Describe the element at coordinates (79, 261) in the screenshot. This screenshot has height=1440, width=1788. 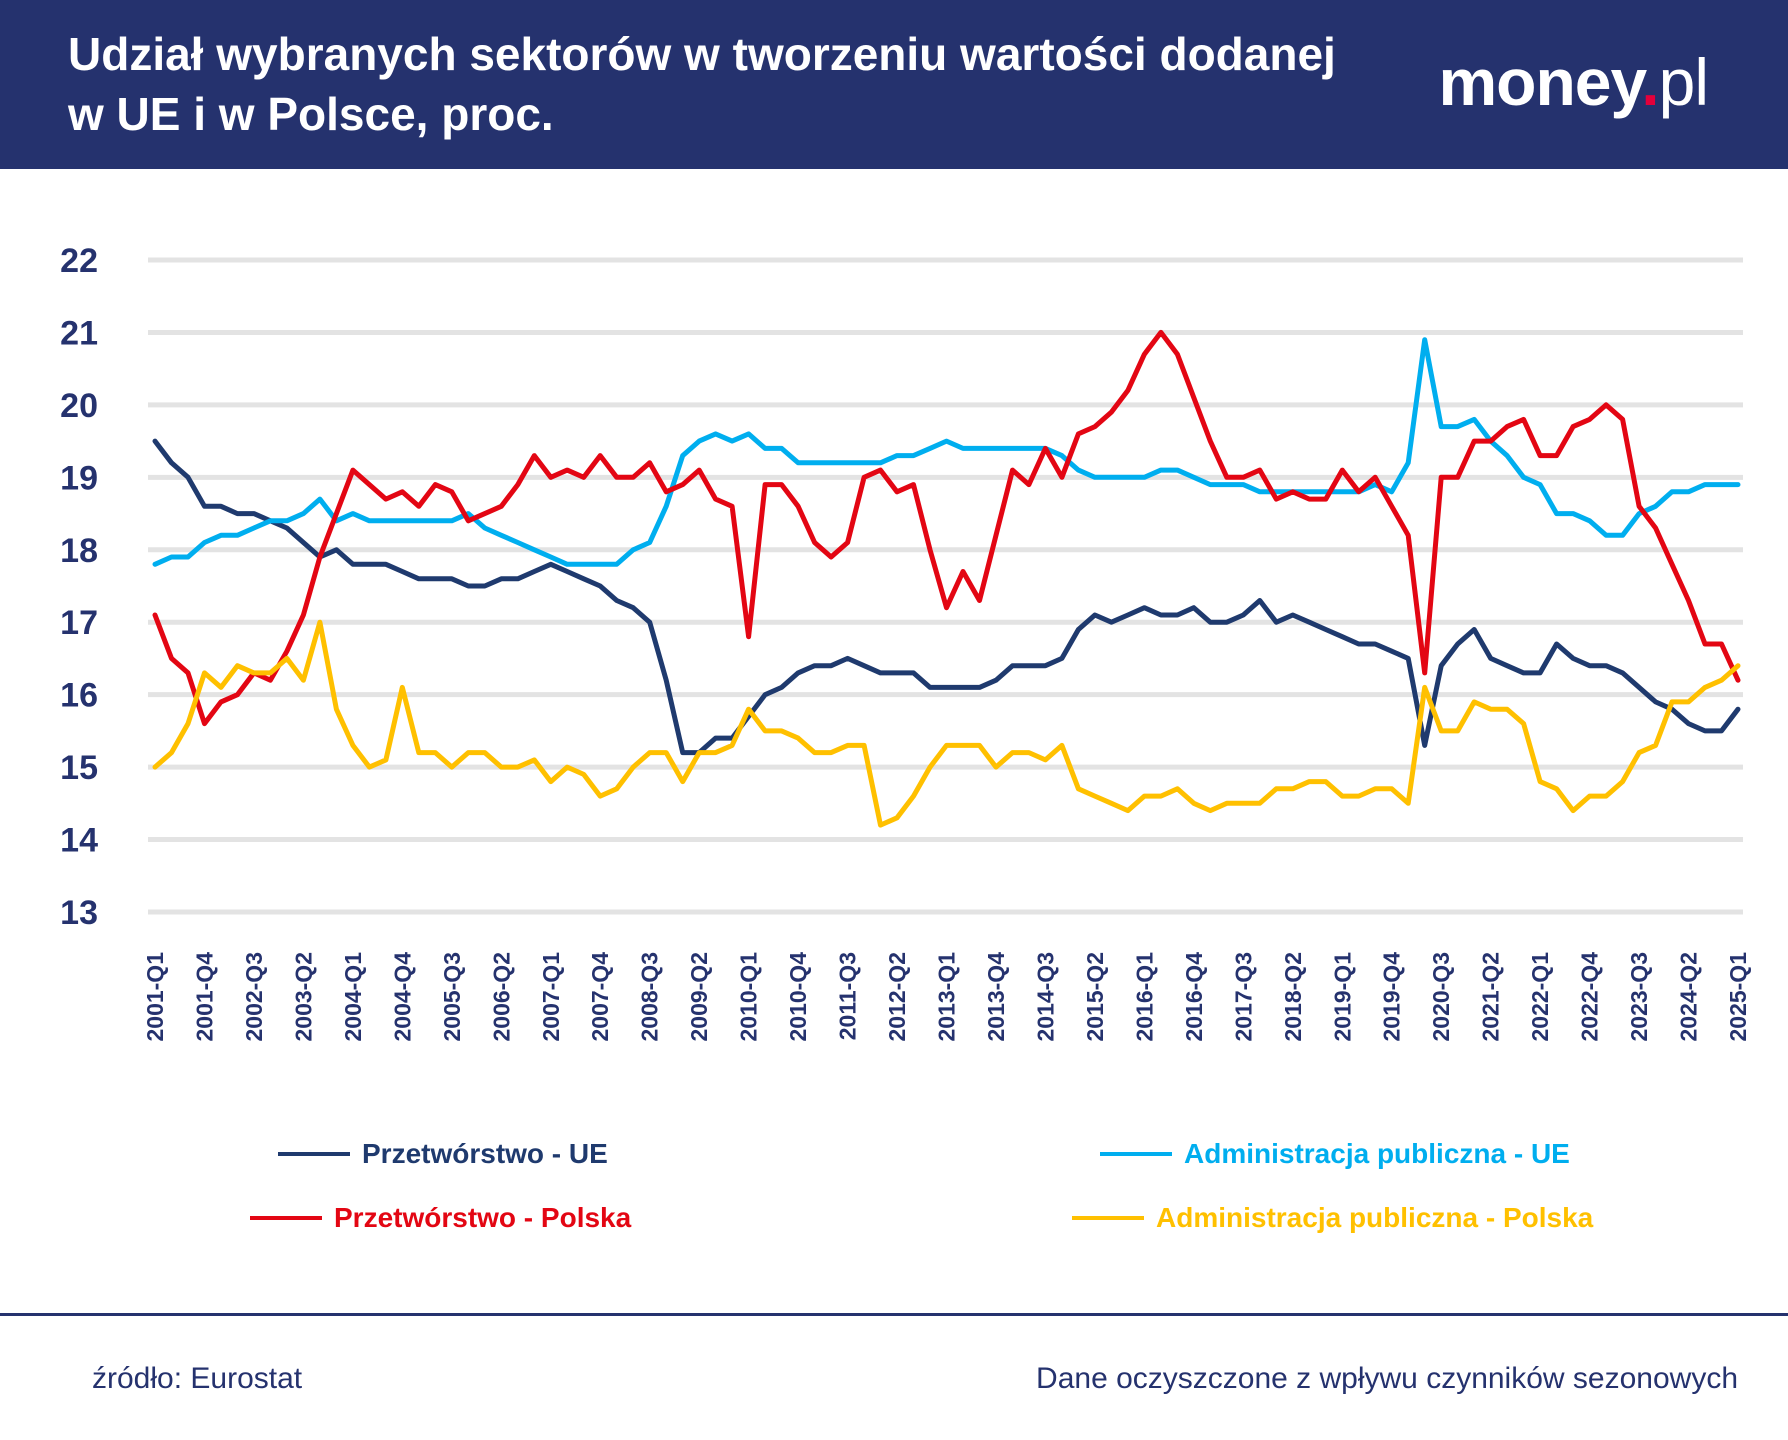
I see `y-tick-label: 22` at that location.